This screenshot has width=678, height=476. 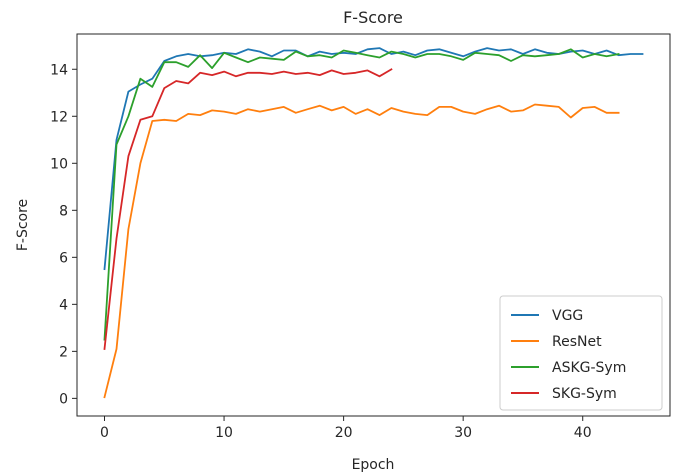 I want to click on legend: VGG ResNet ASKG-Sym SKG-Sym, so click(x=581, y=353).